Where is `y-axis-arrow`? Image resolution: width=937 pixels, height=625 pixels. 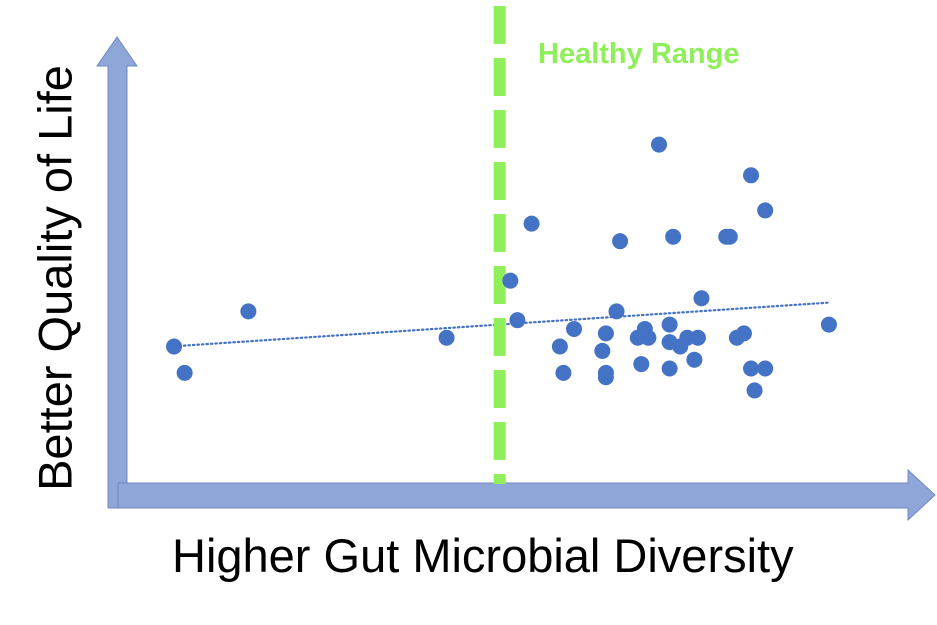
y-axis-arrow is located at coordinates (117, 272).